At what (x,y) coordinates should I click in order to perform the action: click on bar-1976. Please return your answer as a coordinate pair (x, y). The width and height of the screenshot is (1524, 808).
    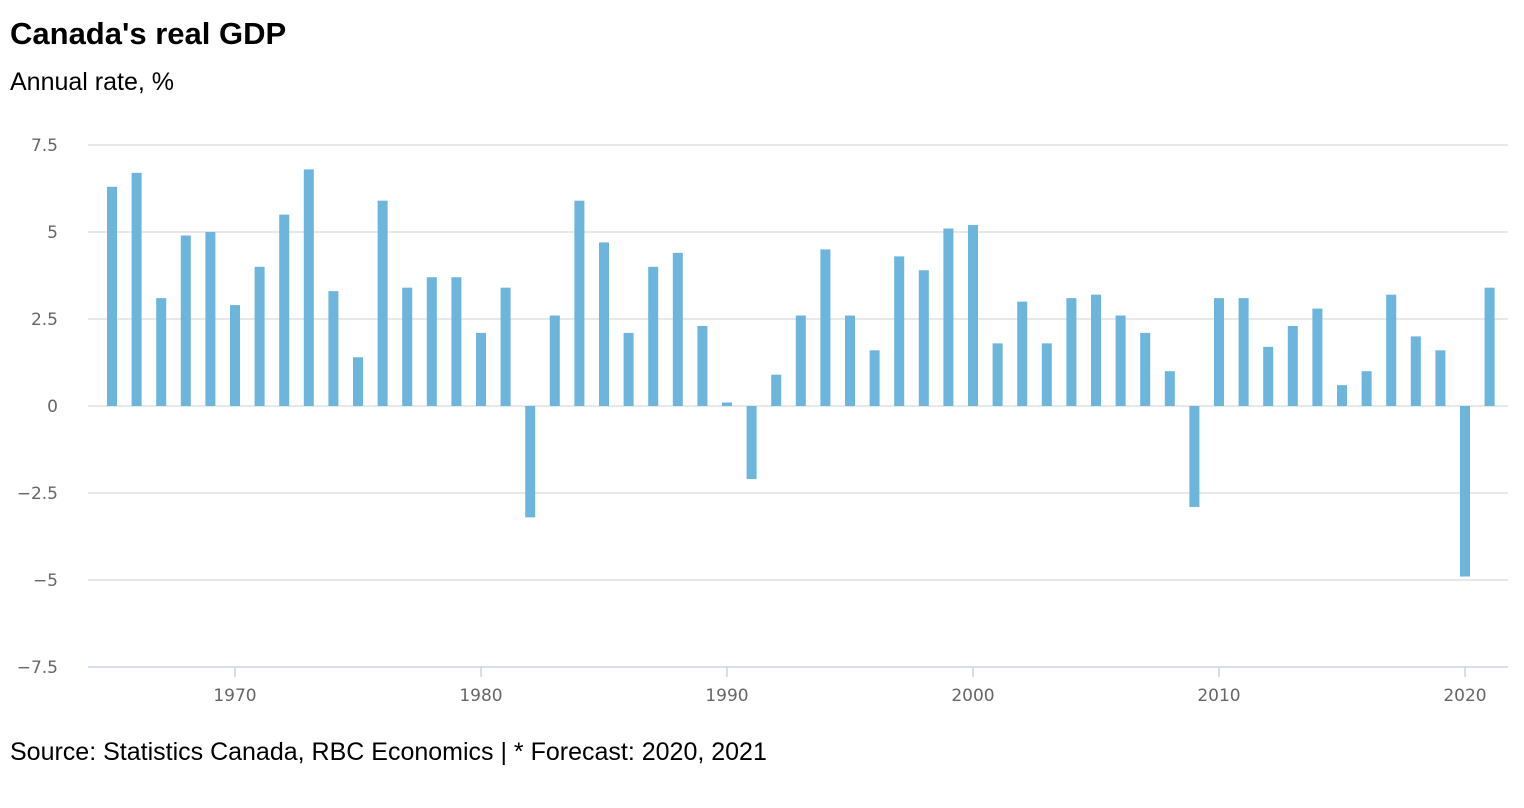
    Looking at the image, I should click on (382, 303).